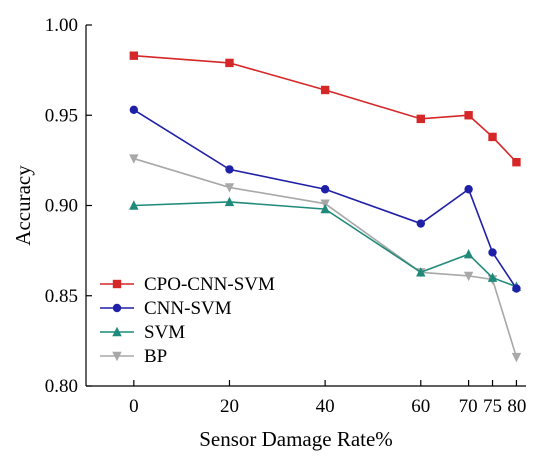  What do you see at coordinates (133, 356) in the screenshot?
I see `legend-item: BP` at bounding box center [133, 356].